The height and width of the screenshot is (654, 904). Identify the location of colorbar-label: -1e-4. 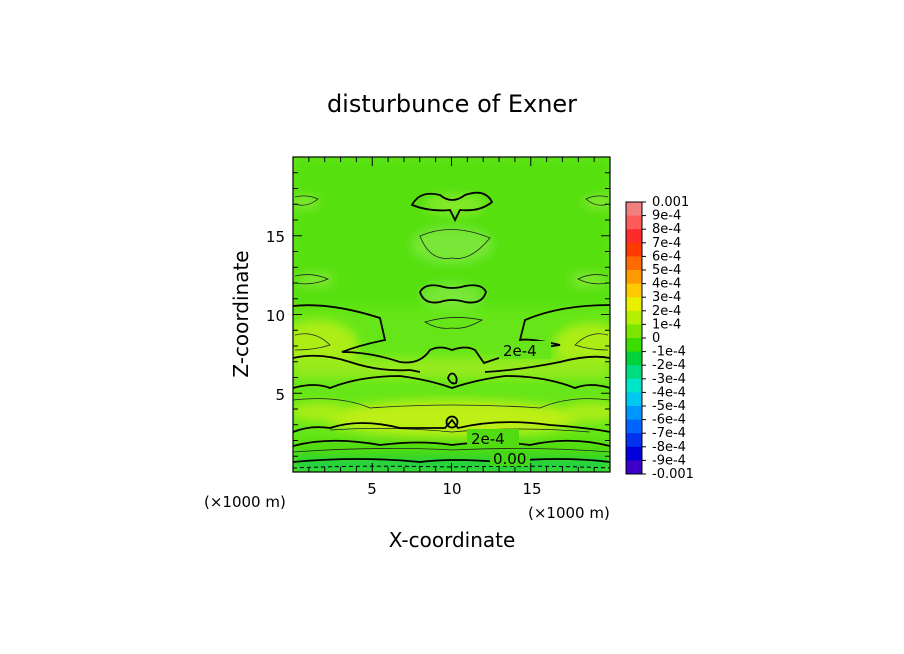
(669, 352).